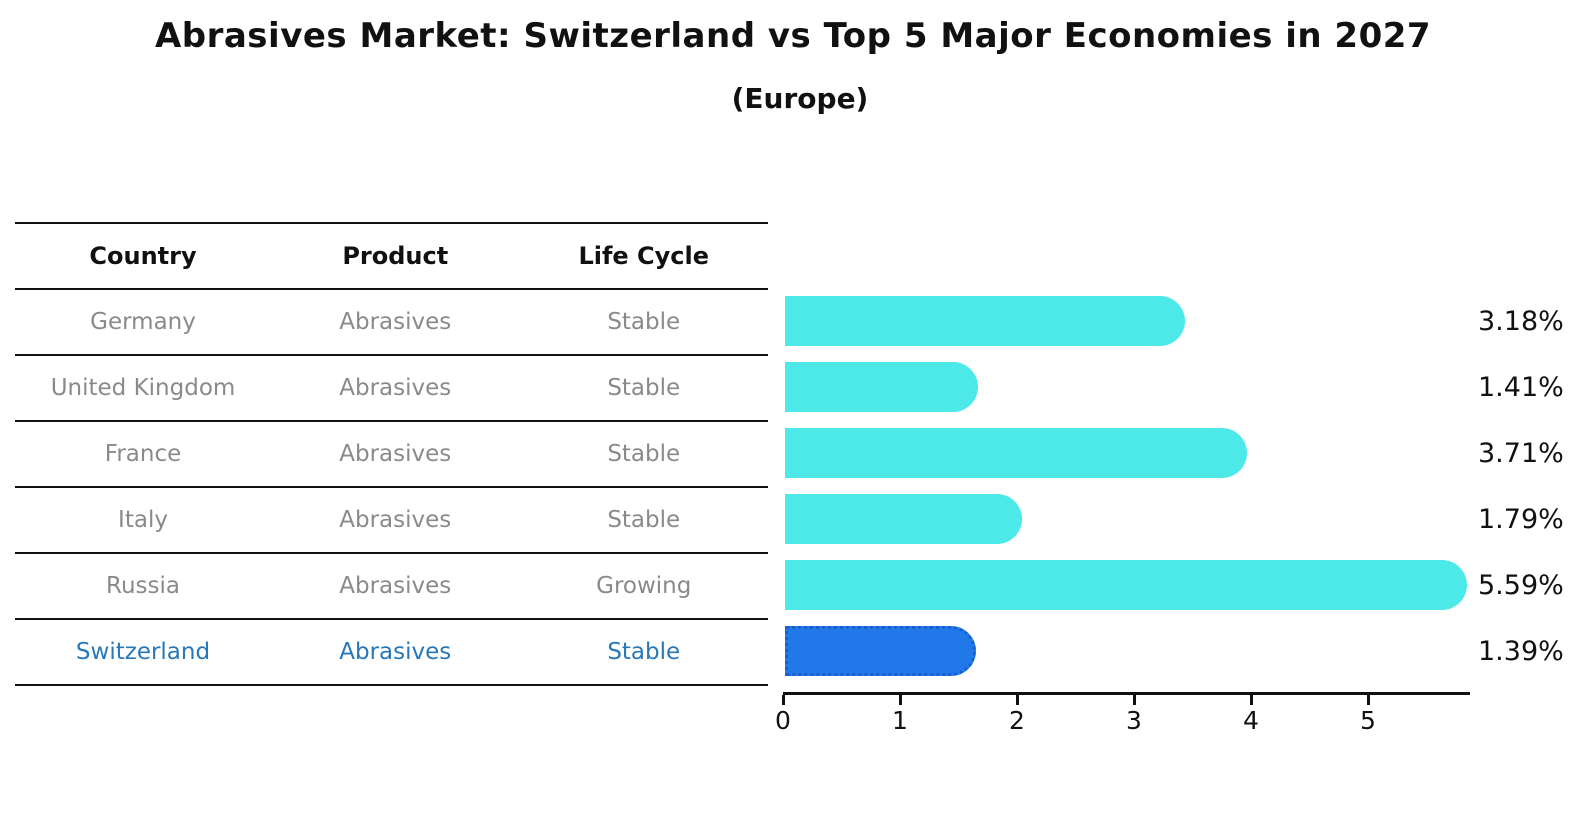  Describe the element at coordinates (143, 520) in the screenshot. I see `country-cell: Italy` at that location.